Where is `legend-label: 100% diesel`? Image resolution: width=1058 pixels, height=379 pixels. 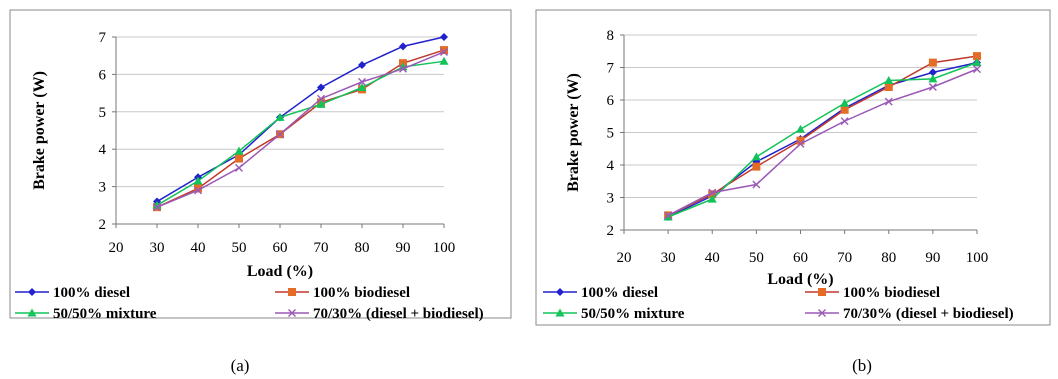
legend-label: 100% diesel is located at coordinates (619, 293).